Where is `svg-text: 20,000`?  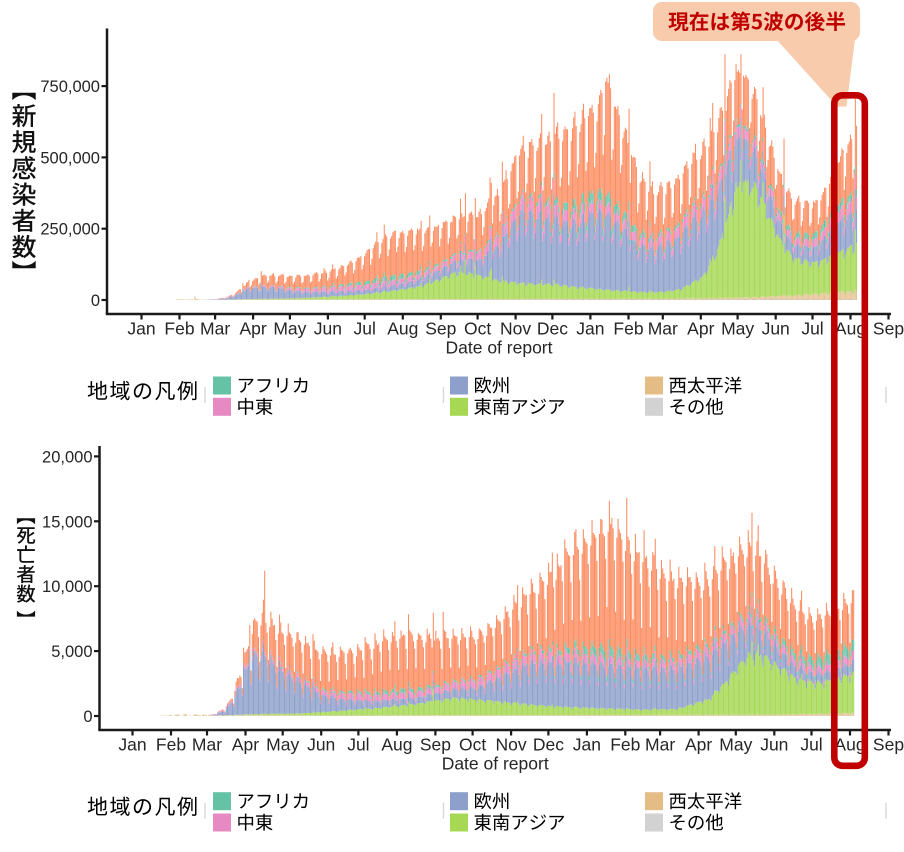
svg-text: 20,000 is located at coordinates (67, 457).